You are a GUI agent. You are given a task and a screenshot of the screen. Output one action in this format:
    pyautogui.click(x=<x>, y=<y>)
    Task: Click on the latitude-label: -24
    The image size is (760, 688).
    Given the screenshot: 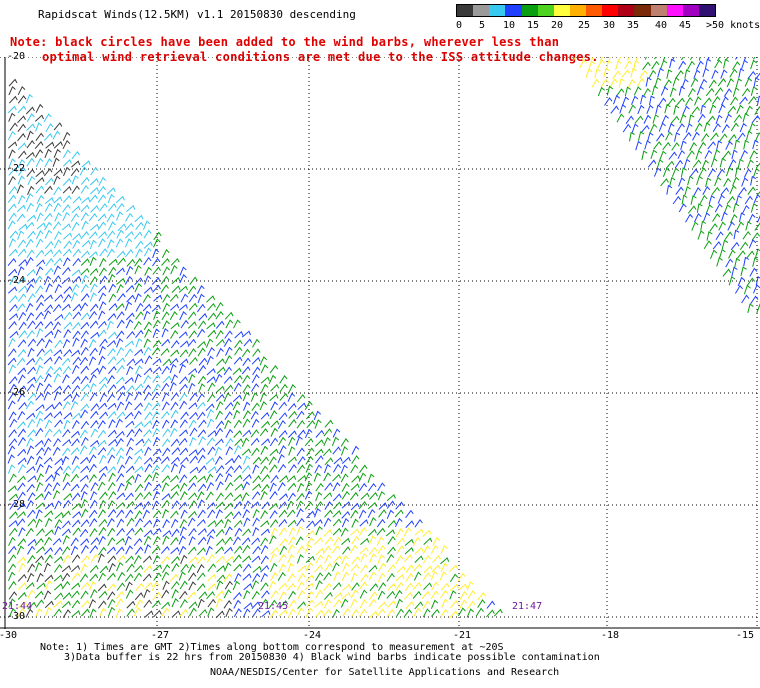 What is the action you would take?
    pyautogui.click(x=16, y=280)
    